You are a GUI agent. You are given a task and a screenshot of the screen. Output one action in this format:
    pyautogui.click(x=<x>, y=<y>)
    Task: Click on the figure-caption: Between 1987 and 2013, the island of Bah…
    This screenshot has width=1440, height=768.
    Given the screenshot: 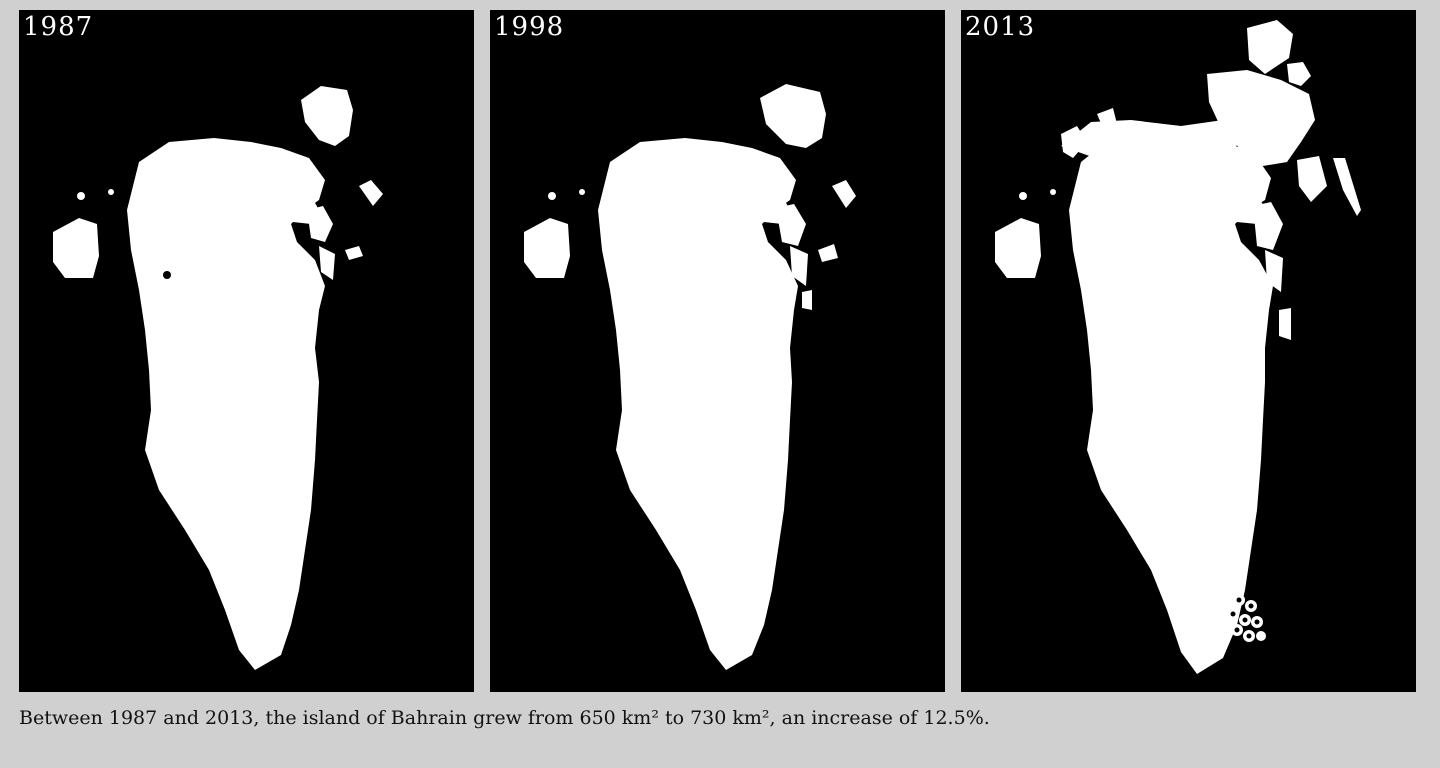 What is the action you would take?
    pyautogui.click(x=504, y=718)
    